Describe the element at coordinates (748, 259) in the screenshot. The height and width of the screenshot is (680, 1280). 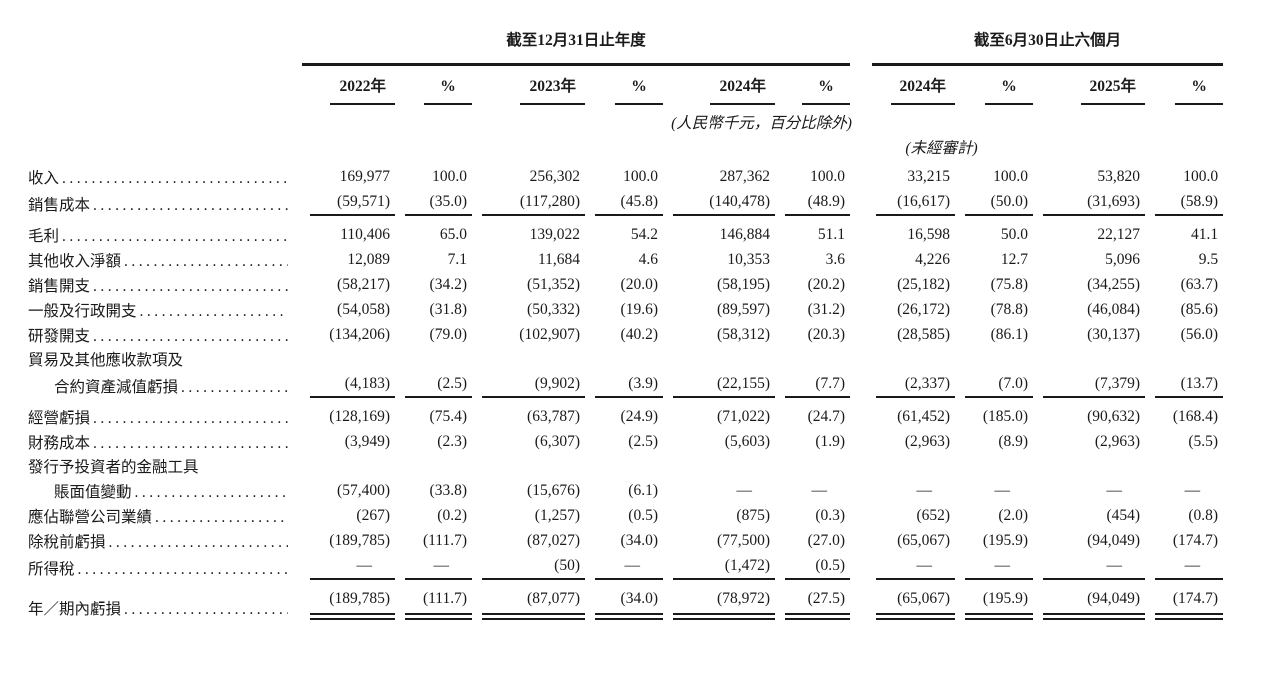
I see `cell-value: 10,353` at that location.